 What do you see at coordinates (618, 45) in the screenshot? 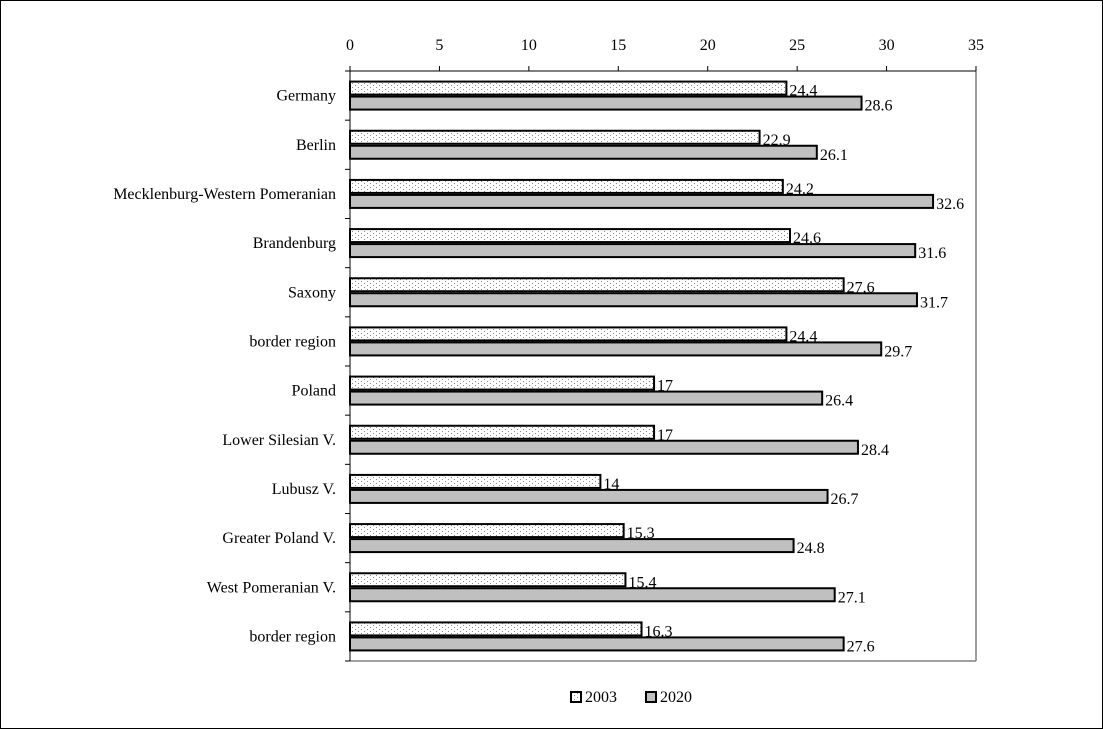
I see `x-tick-label-3: 15` at bounding box center [618, 45].